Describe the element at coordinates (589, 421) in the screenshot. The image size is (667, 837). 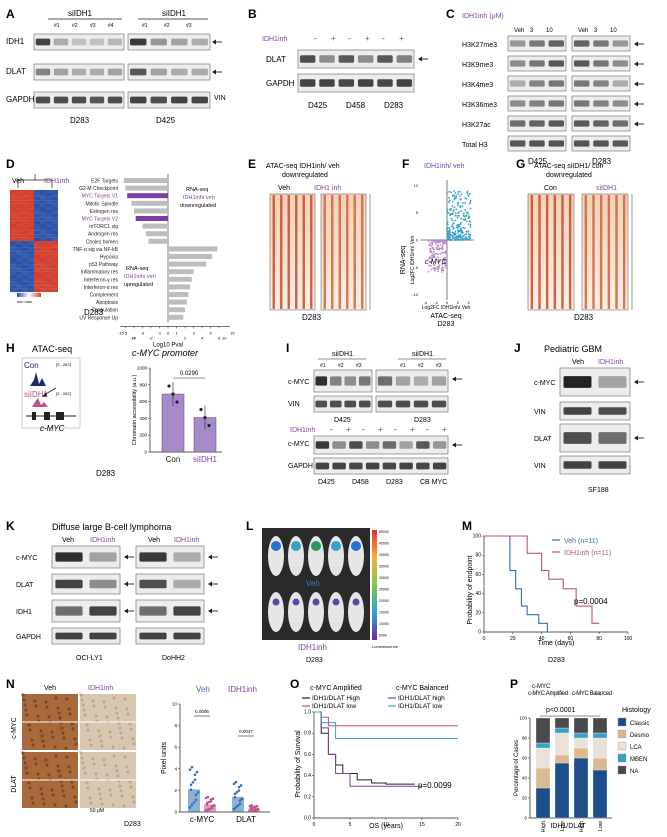
I see `panel-j-blot-rows: c-MYC VIN DLAT VIN` at that location.